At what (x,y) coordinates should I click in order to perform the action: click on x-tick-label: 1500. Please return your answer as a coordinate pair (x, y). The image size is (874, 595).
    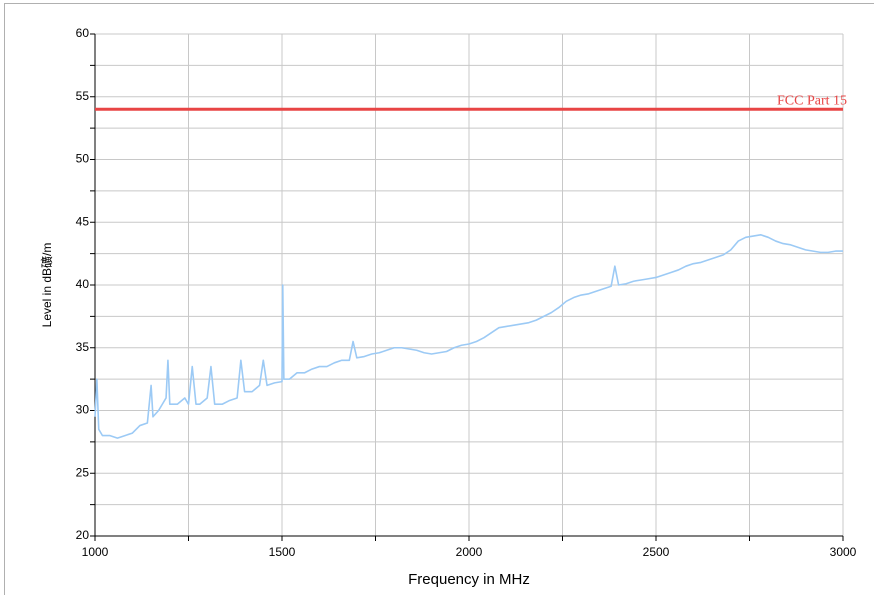
    Looking at the image, I should click on (282, 552).